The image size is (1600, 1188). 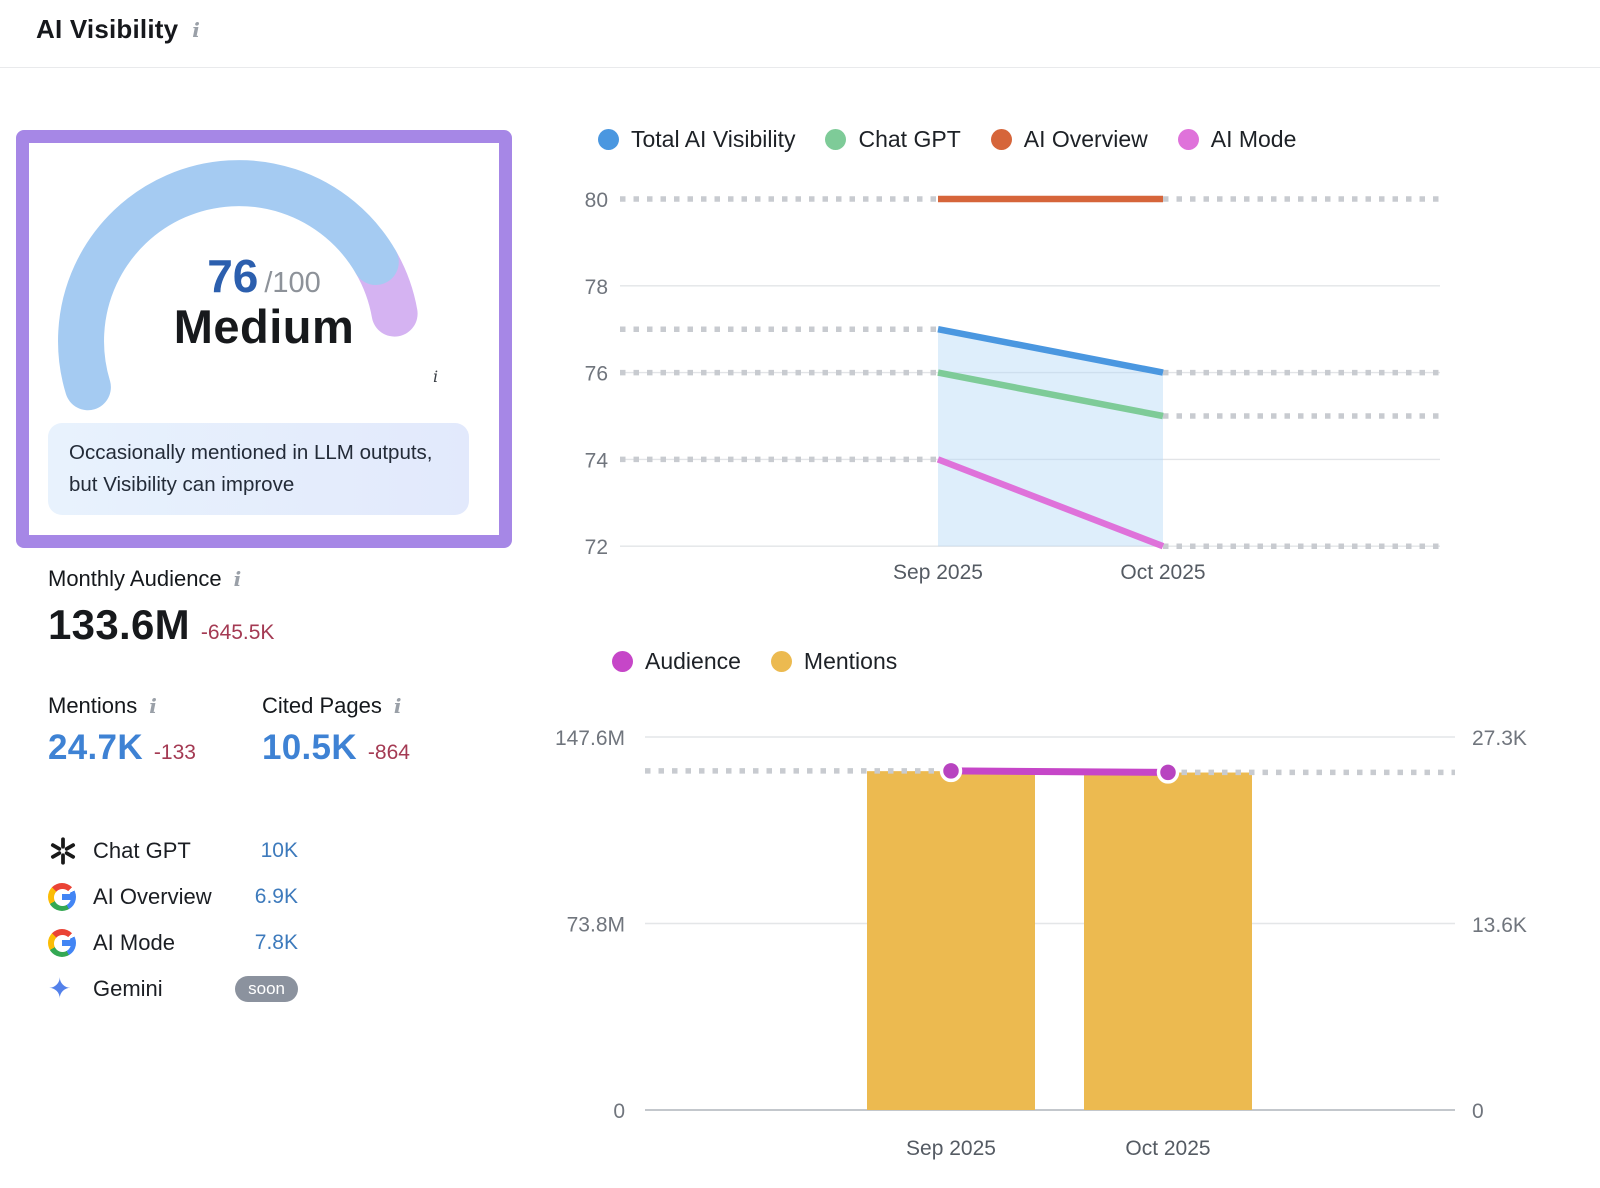 I want to click on legend-label: Audience, so click(x=693, y=661).